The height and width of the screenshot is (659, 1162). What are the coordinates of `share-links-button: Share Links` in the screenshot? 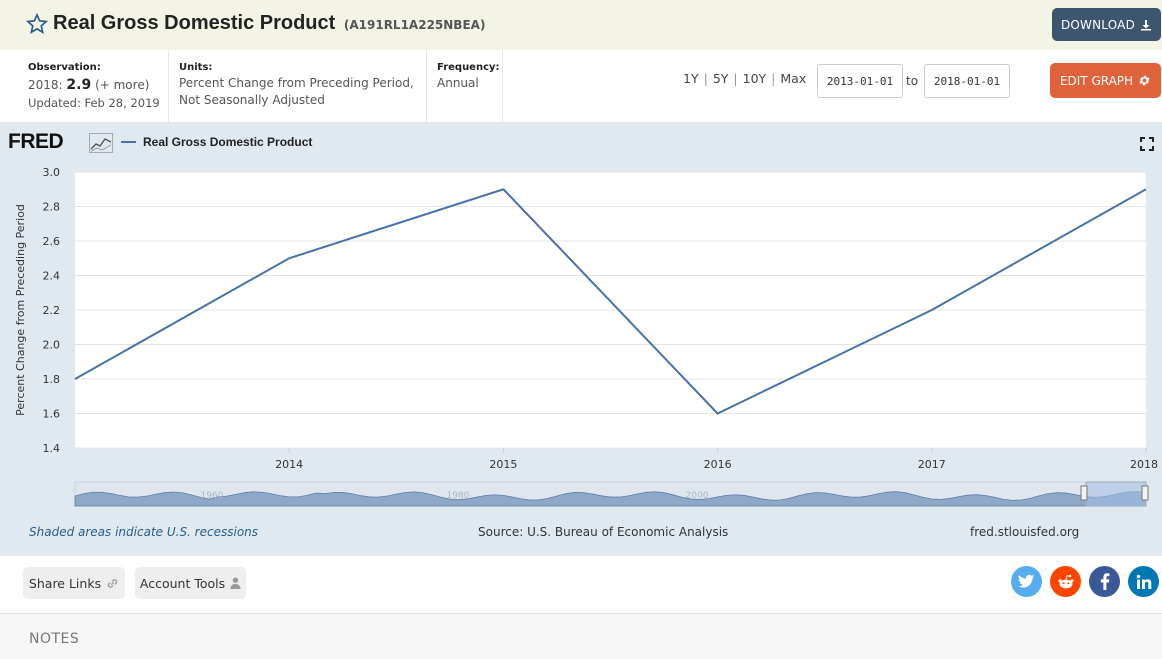 It's located at (74, 583).